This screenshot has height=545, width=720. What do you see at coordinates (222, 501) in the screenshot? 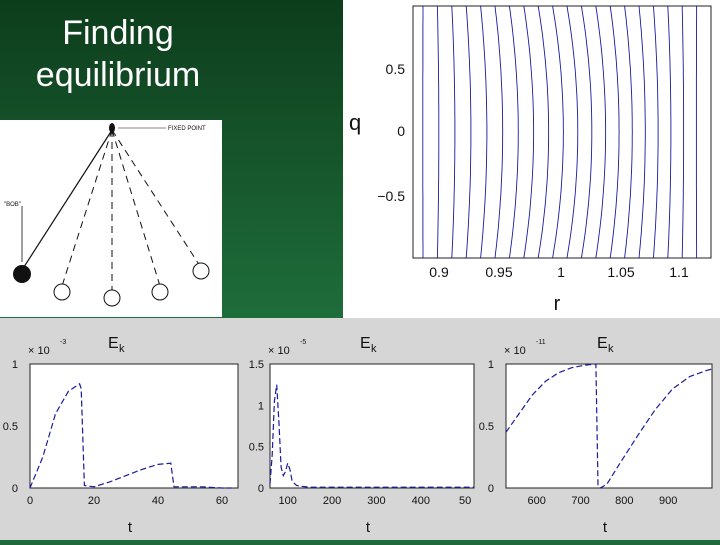
I see `x-tick-label: 60` at bounding box center [222, 501].